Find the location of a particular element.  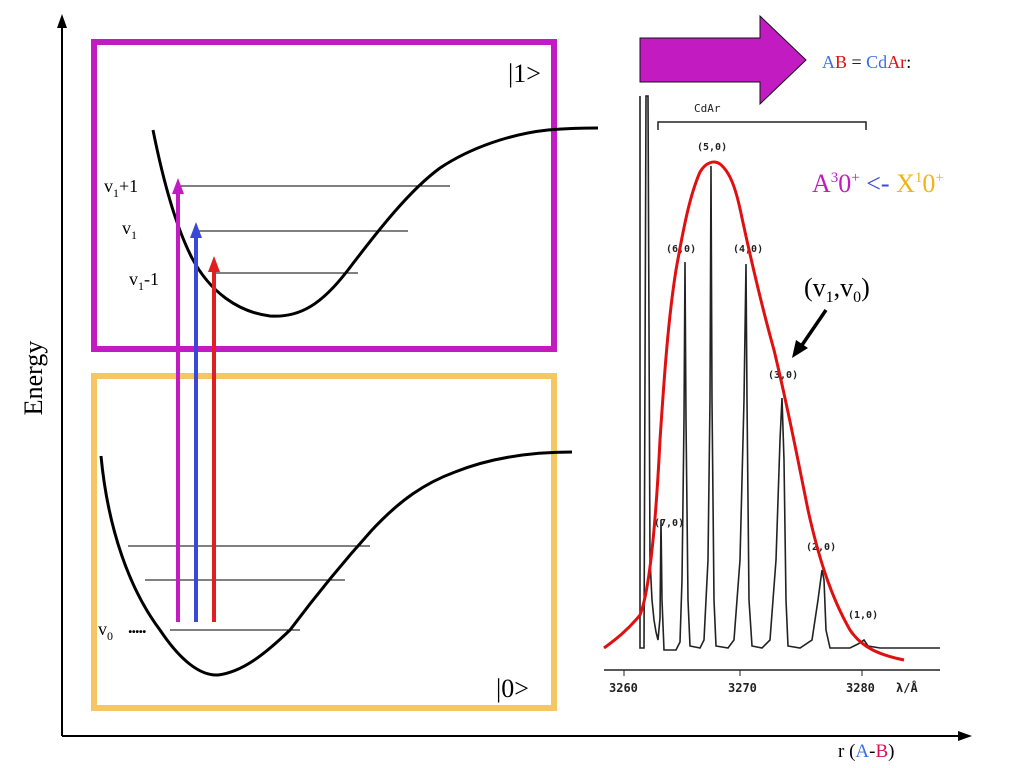

arrowhead-blue is located at coordinates (196, 230).